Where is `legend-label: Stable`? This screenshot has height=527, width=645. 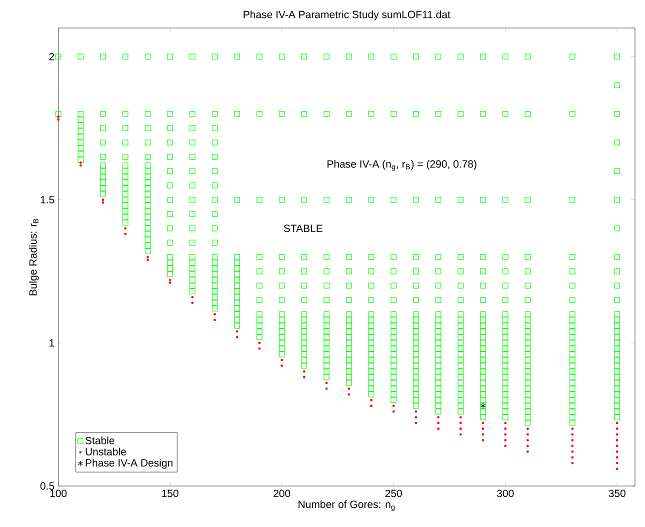
legend-label: Stable is located at coordinates (99, 440).